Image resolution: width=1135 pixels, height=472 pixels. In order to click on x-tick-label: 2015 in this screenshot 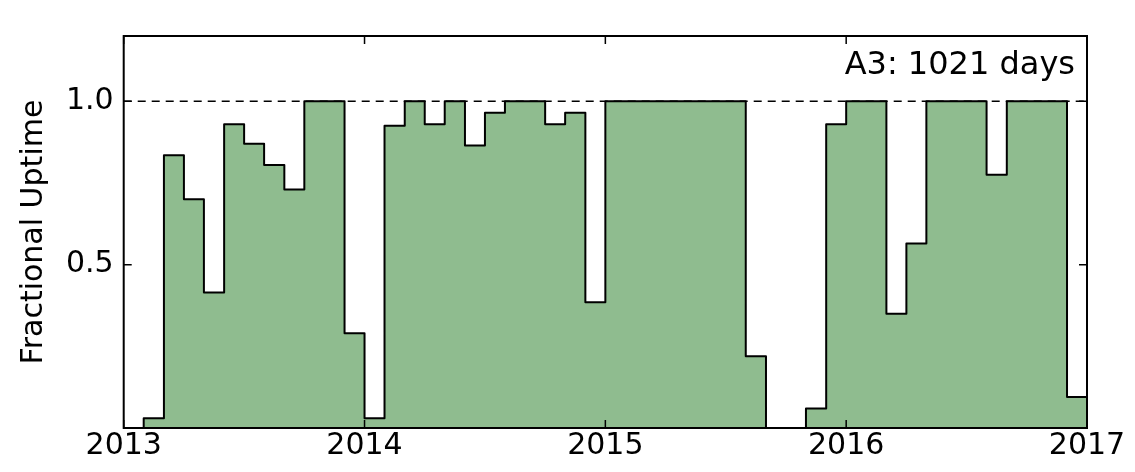, I will do `click(605, 443)`.